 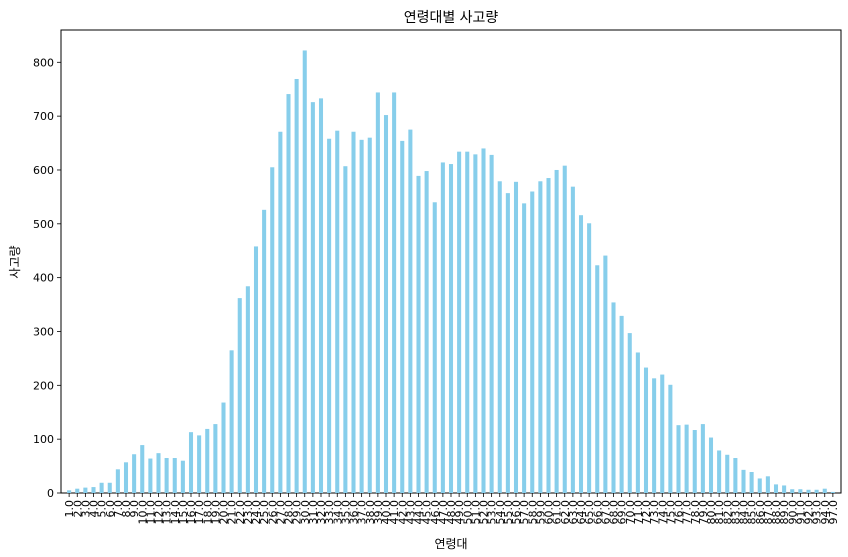 What do you see at coordinates (191, 512) in the screenshot?
I see `x-tick-label: 16.0` at bounding box center [191, 512].